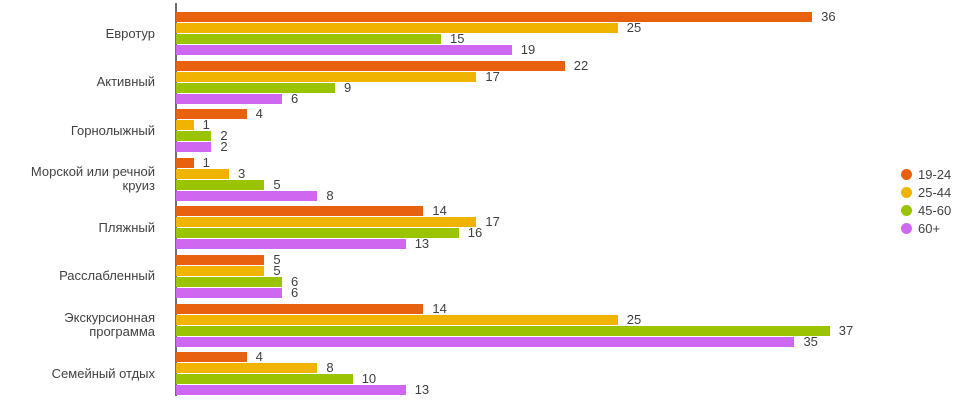  I want to click on value-label: 25, so click(634, 27).